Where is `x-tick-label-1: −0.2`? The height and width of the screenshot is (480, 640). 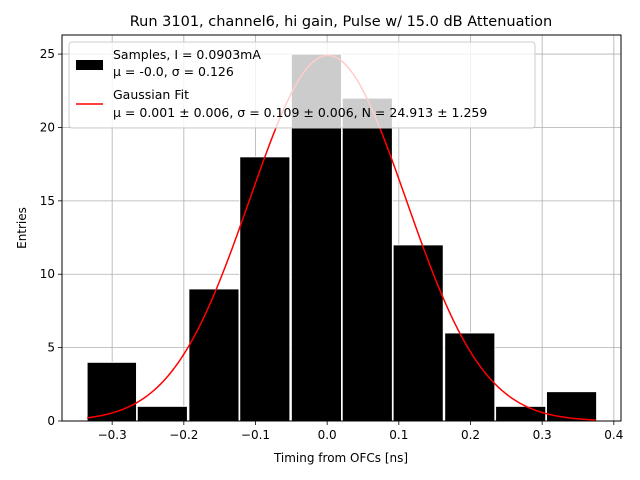 x-tick-label-1: −0.2 is located at coordinates (183, 435).